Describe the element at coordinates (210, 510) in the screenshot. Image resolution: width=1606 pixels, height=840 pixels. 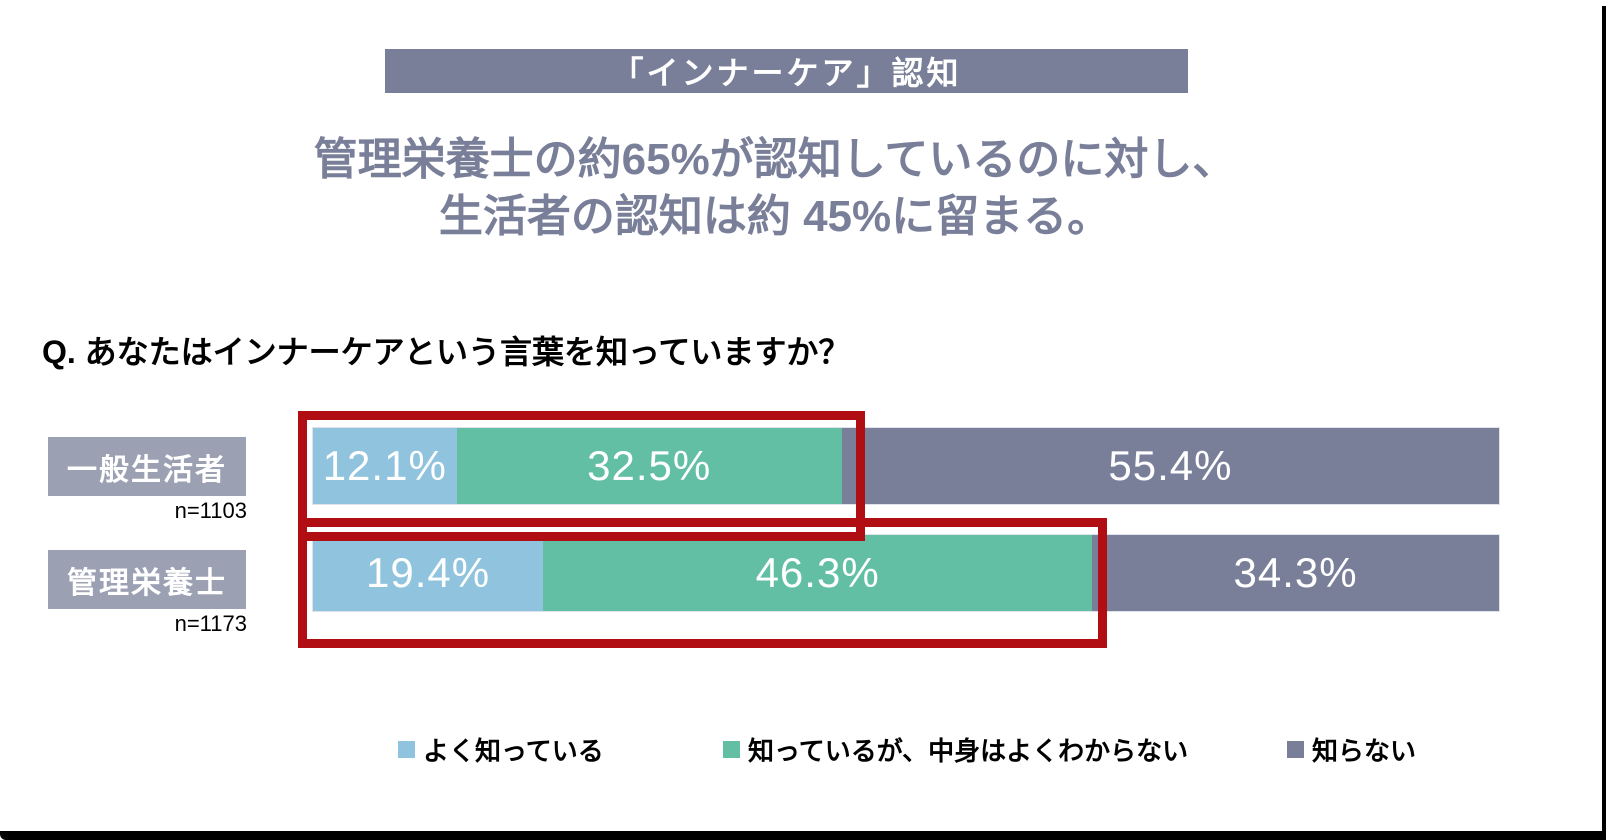
I see `sample-size-consumer: n=1103` at that location.